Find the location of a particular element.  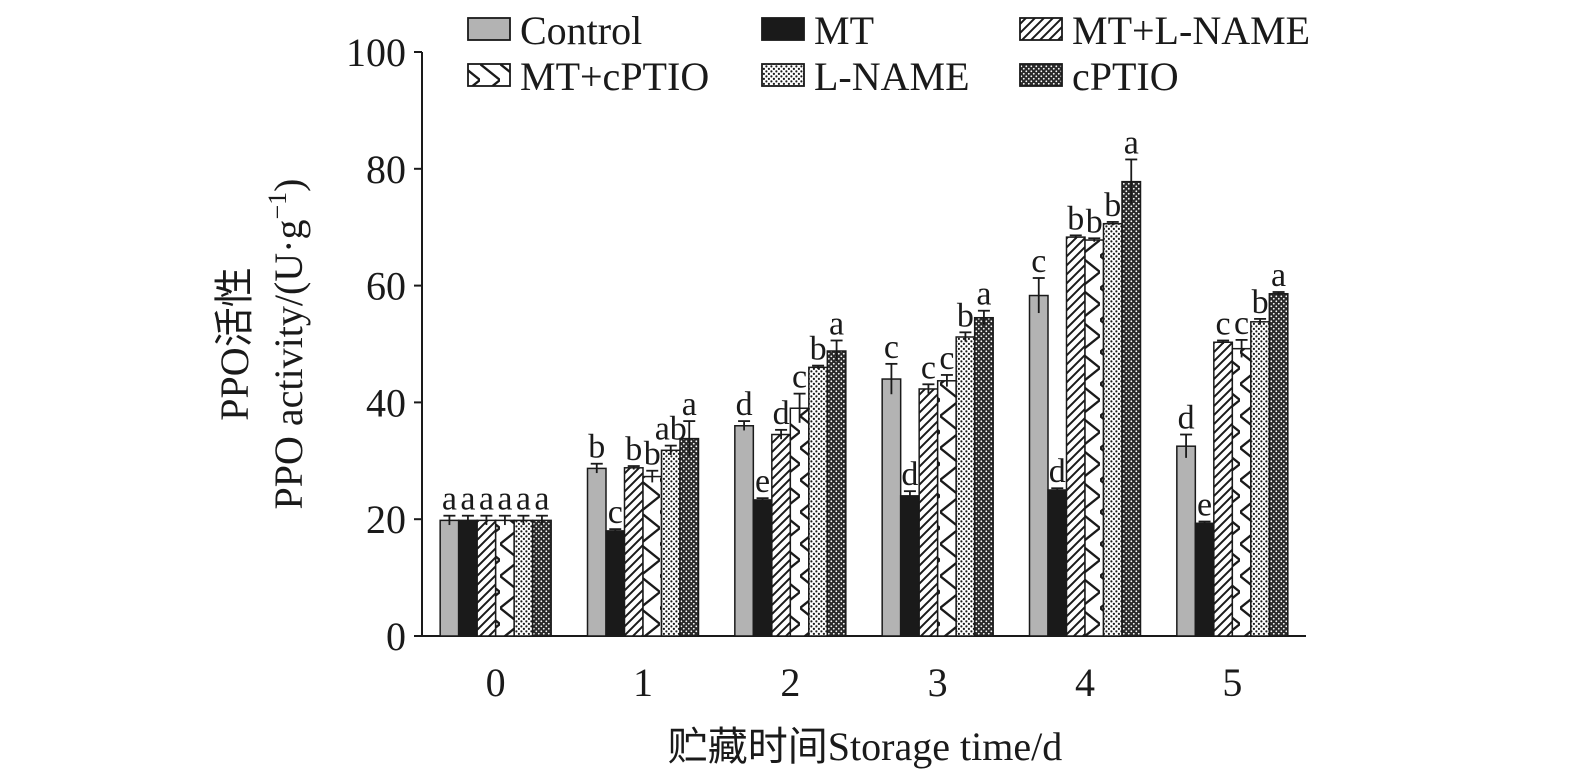

legend-item: L-NAME is located at coordinates (865, 76).